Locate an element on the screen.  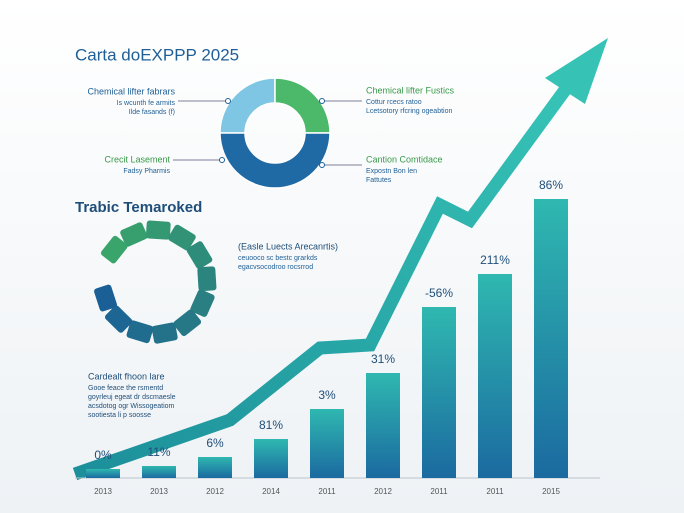
callout-title: (Easle Luects Arecanrtis) is located at coordinates (288, 246).